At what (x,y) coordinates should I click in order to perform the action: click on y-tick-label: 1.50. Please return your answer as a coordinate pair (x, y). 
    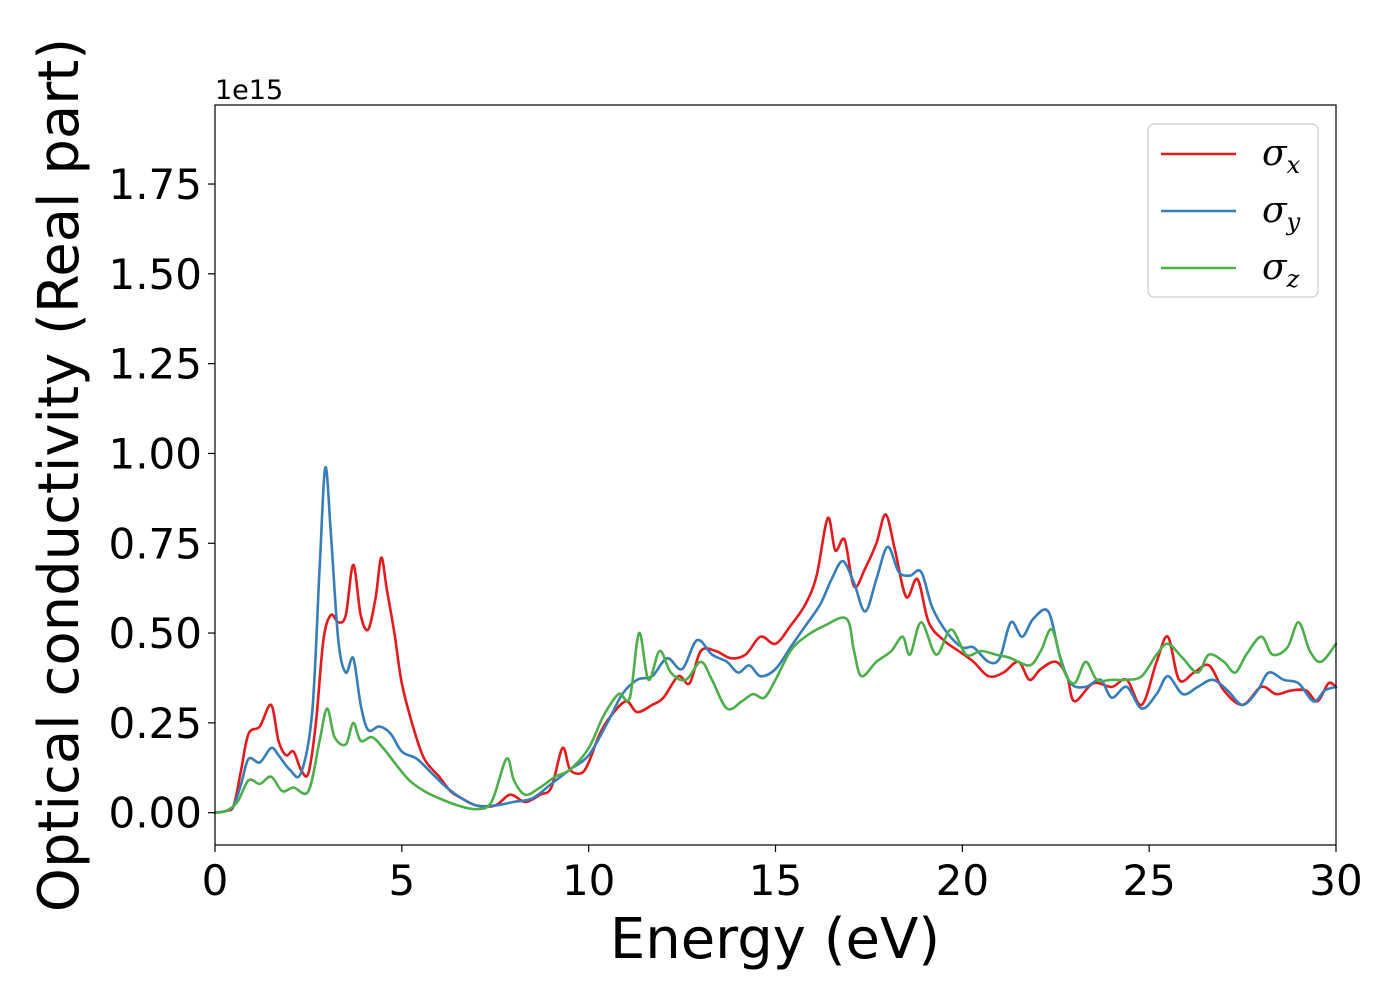
    Looking at the image, I should click on (155, 274).